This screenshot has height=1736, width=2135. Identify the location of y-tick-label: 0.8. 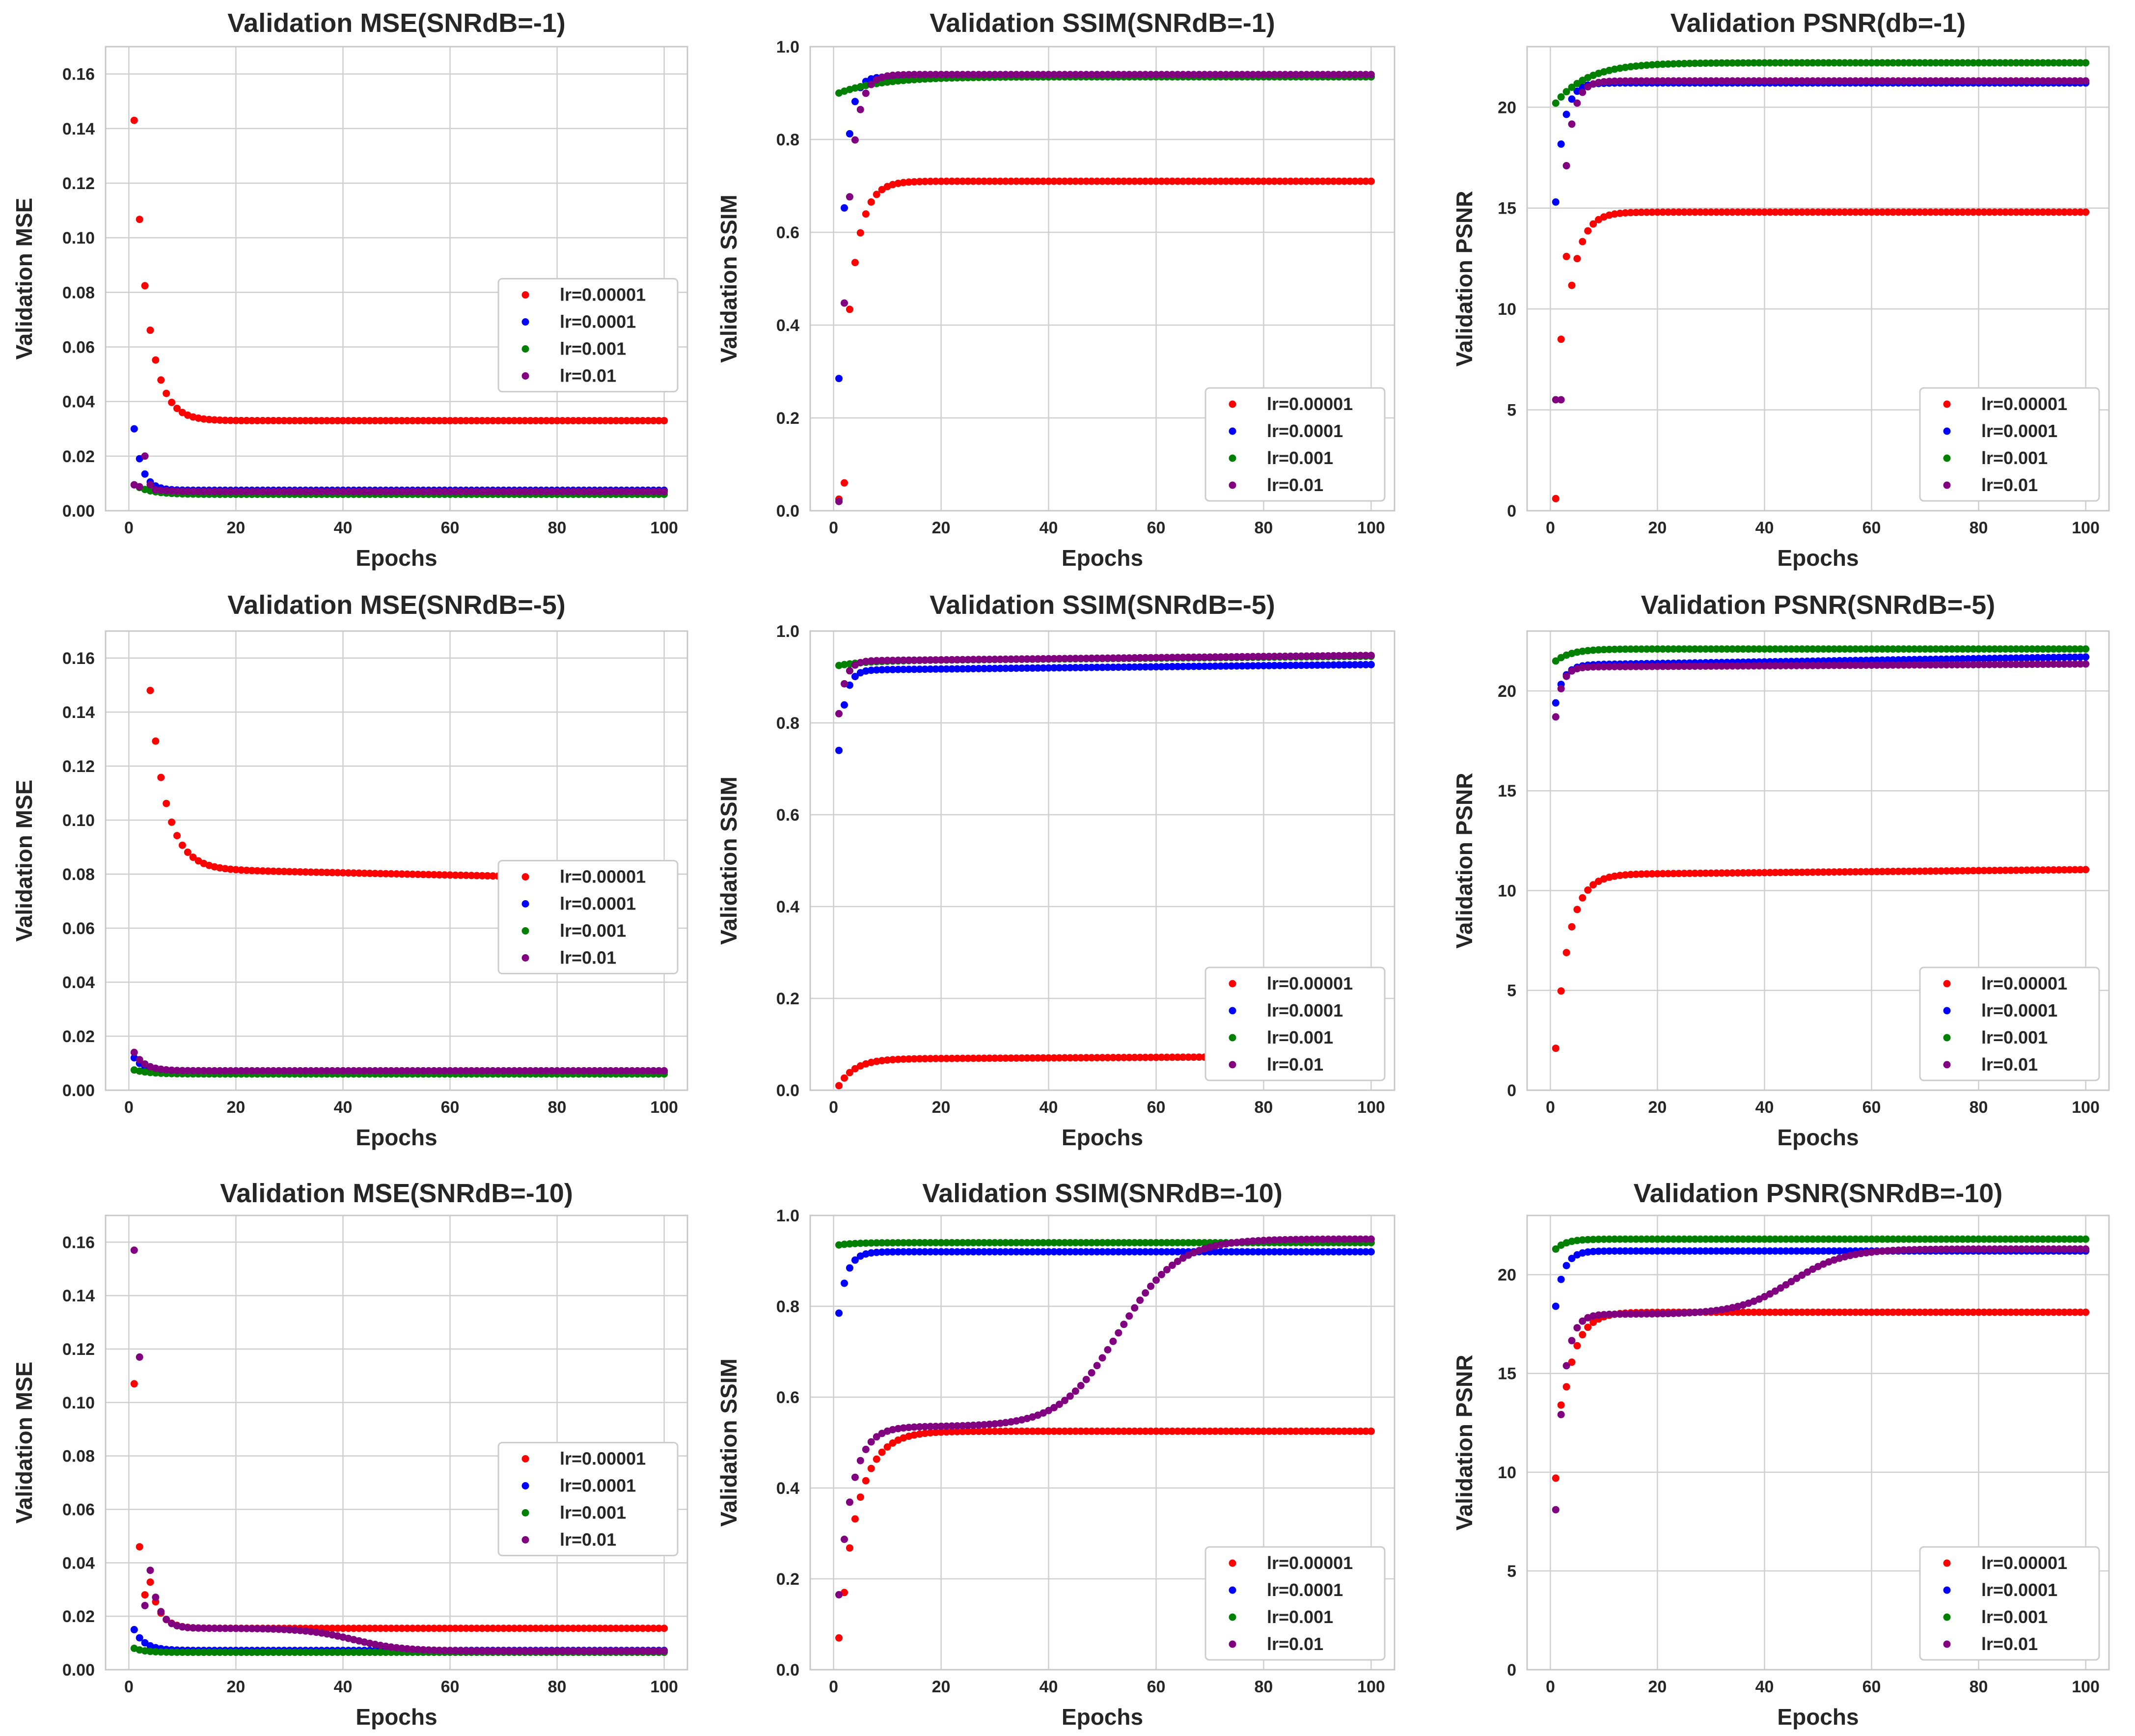
(787, 723).